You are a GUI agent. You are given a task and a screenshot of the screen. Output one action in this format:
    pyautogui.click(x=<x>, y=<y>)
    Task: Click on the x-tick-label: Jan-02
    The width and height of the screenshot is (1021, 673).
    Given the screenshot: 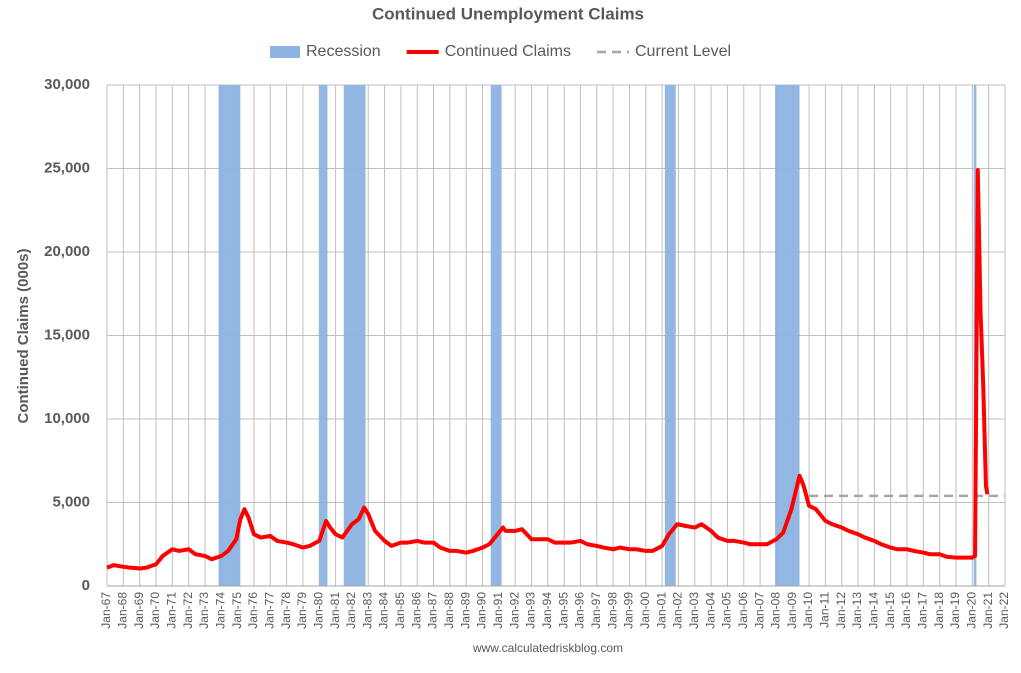 What is the action you would take?
    pyautogui.click(x=678, y=610)
    